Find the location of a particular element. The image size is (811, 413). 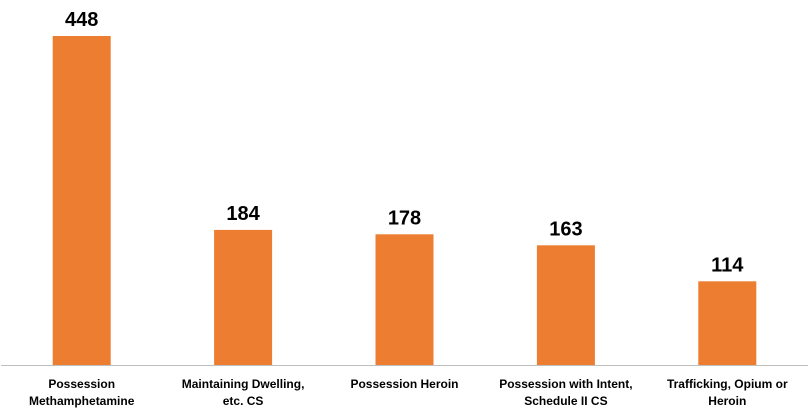

category-label-line: Possession is located at coordinates (81, 384).